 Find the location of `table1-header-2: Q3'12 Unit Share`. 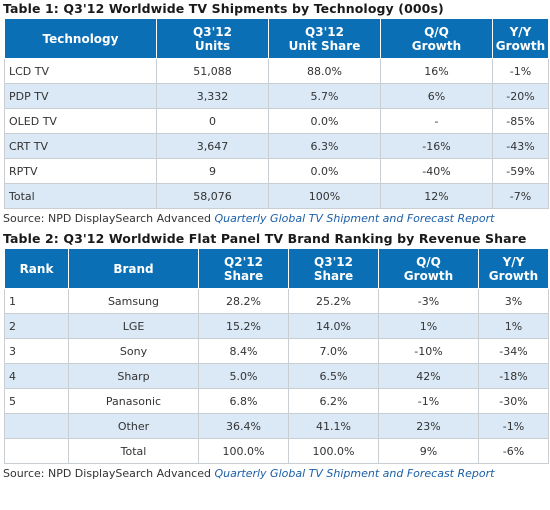

table1-header-2: Q3'12 Unit Share is located at coordinates (324, 38).